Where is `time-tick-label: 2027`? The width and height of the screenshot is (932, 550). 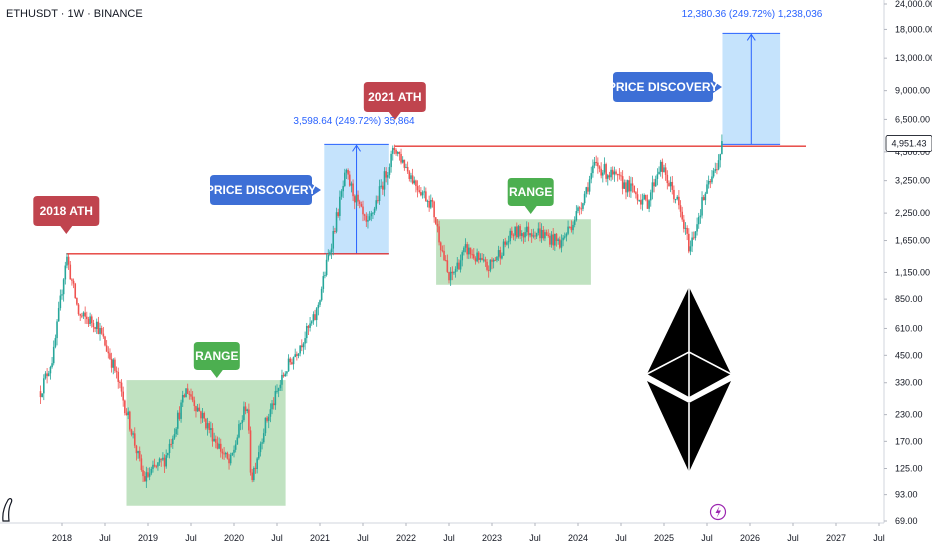
time-tick-label: 2027 is located at coordinates (836, 538).